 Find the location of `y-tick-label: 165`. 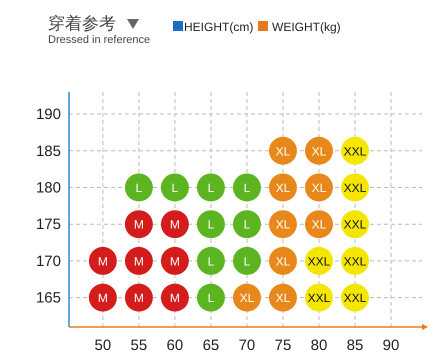

y-tick-label: 165 is located at coordinates (48, 298).